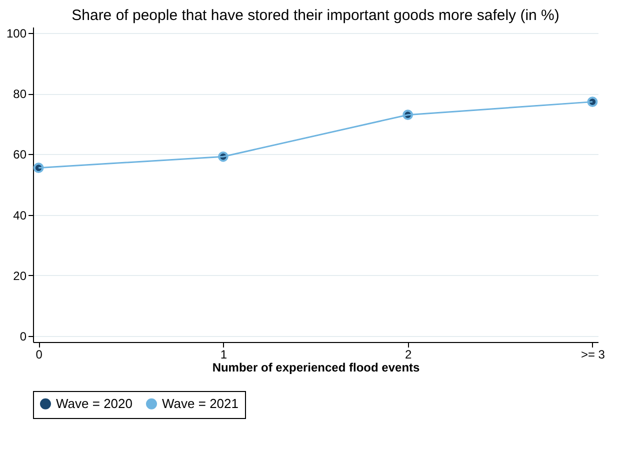 The height and width of the screenshot is (460, 641). Describe the element at coordinates (23, 336) in the screenshot. I see `y-tick-label: 0` at that location.